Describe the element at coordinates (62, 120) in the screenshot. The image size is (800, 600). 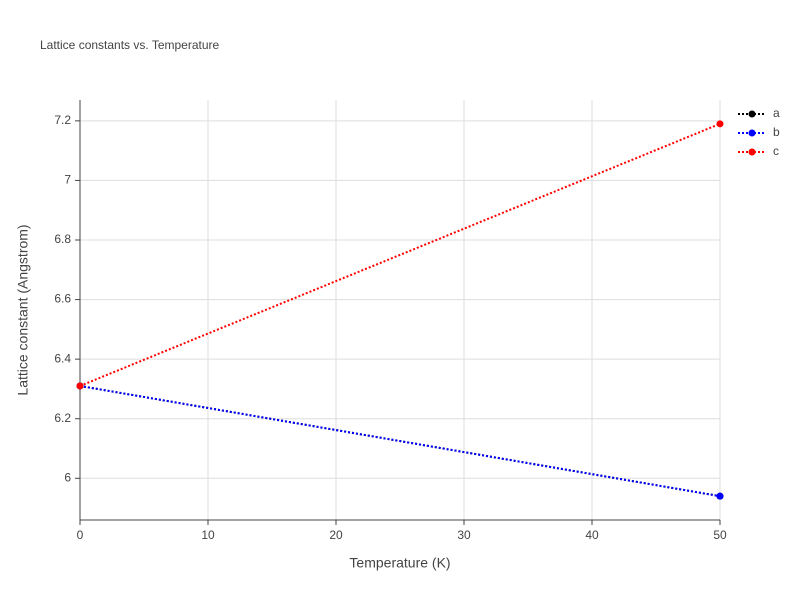
I see `y-tick-label: 7.2` at that location.